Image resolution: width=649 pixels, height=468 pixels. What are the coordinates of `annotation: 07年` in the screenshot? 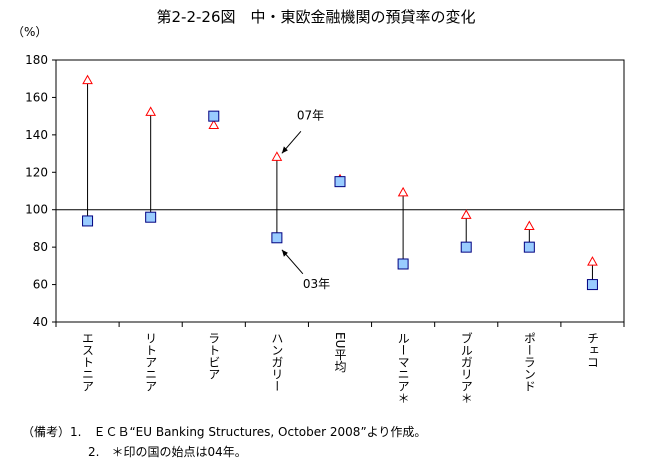 It's located at (310, 115).